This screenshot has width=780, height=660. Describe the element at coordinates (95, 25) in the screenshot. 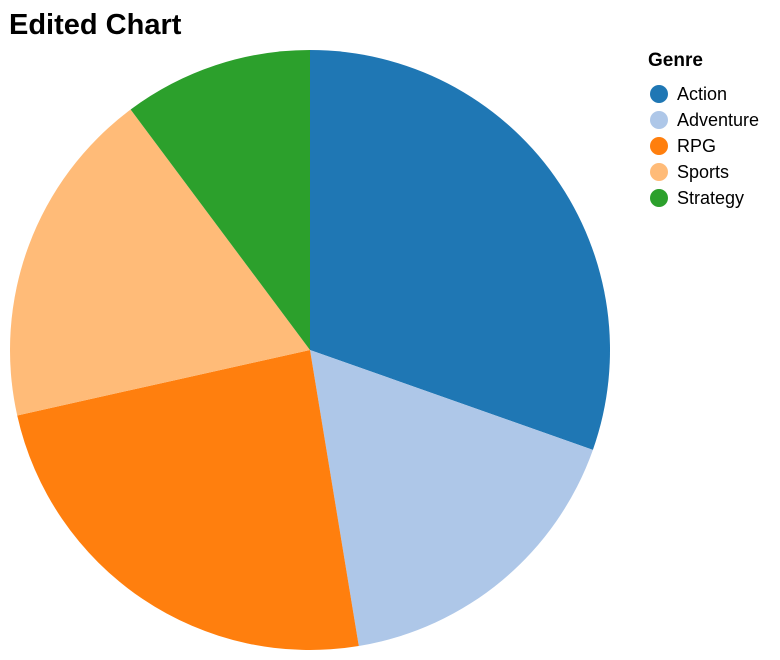

I see `chart-title: Edited Chart` at that location.